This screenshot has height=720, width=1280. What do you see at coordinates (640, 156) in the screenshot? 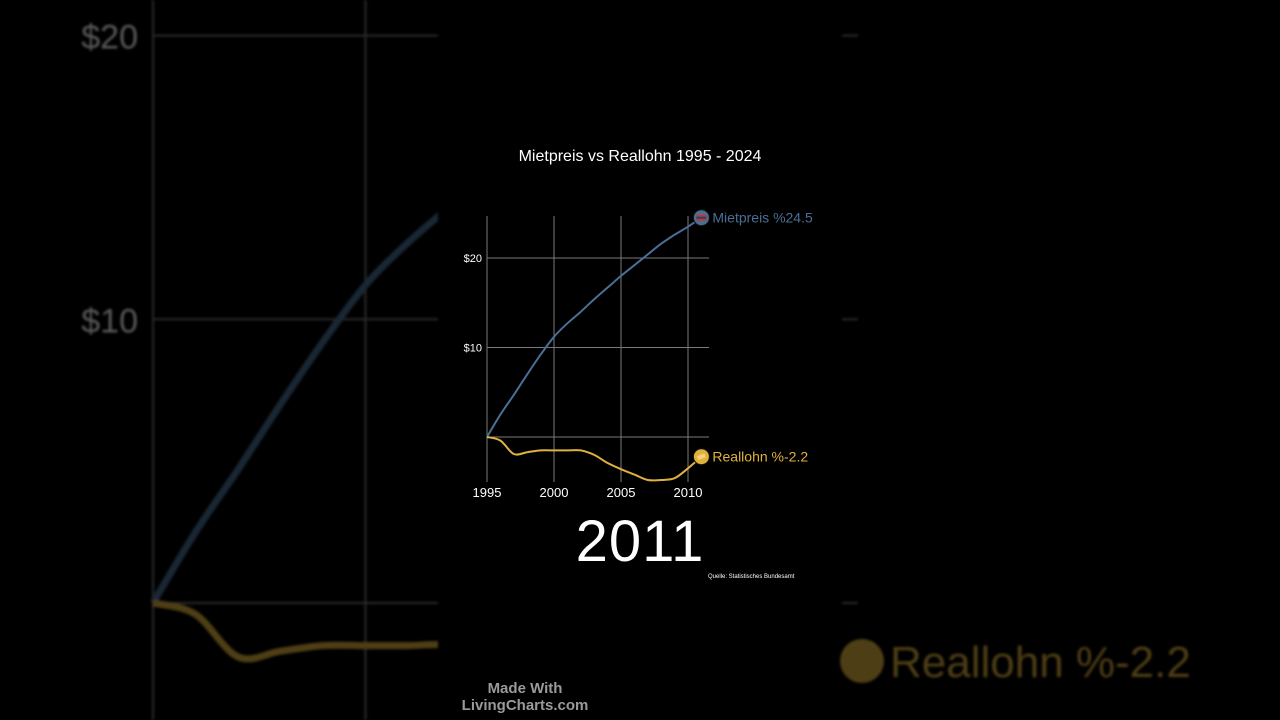
I see `chart-title: Mietpreis vs Reallohn 1995 - 2024` at bounding box center [640, 156].